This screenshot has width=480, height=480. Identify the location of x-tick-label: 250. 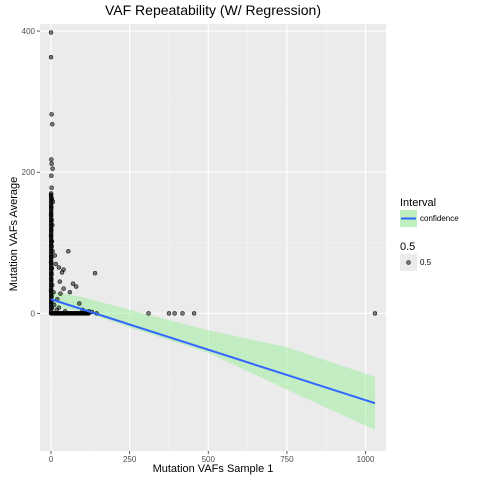
(130, 459).